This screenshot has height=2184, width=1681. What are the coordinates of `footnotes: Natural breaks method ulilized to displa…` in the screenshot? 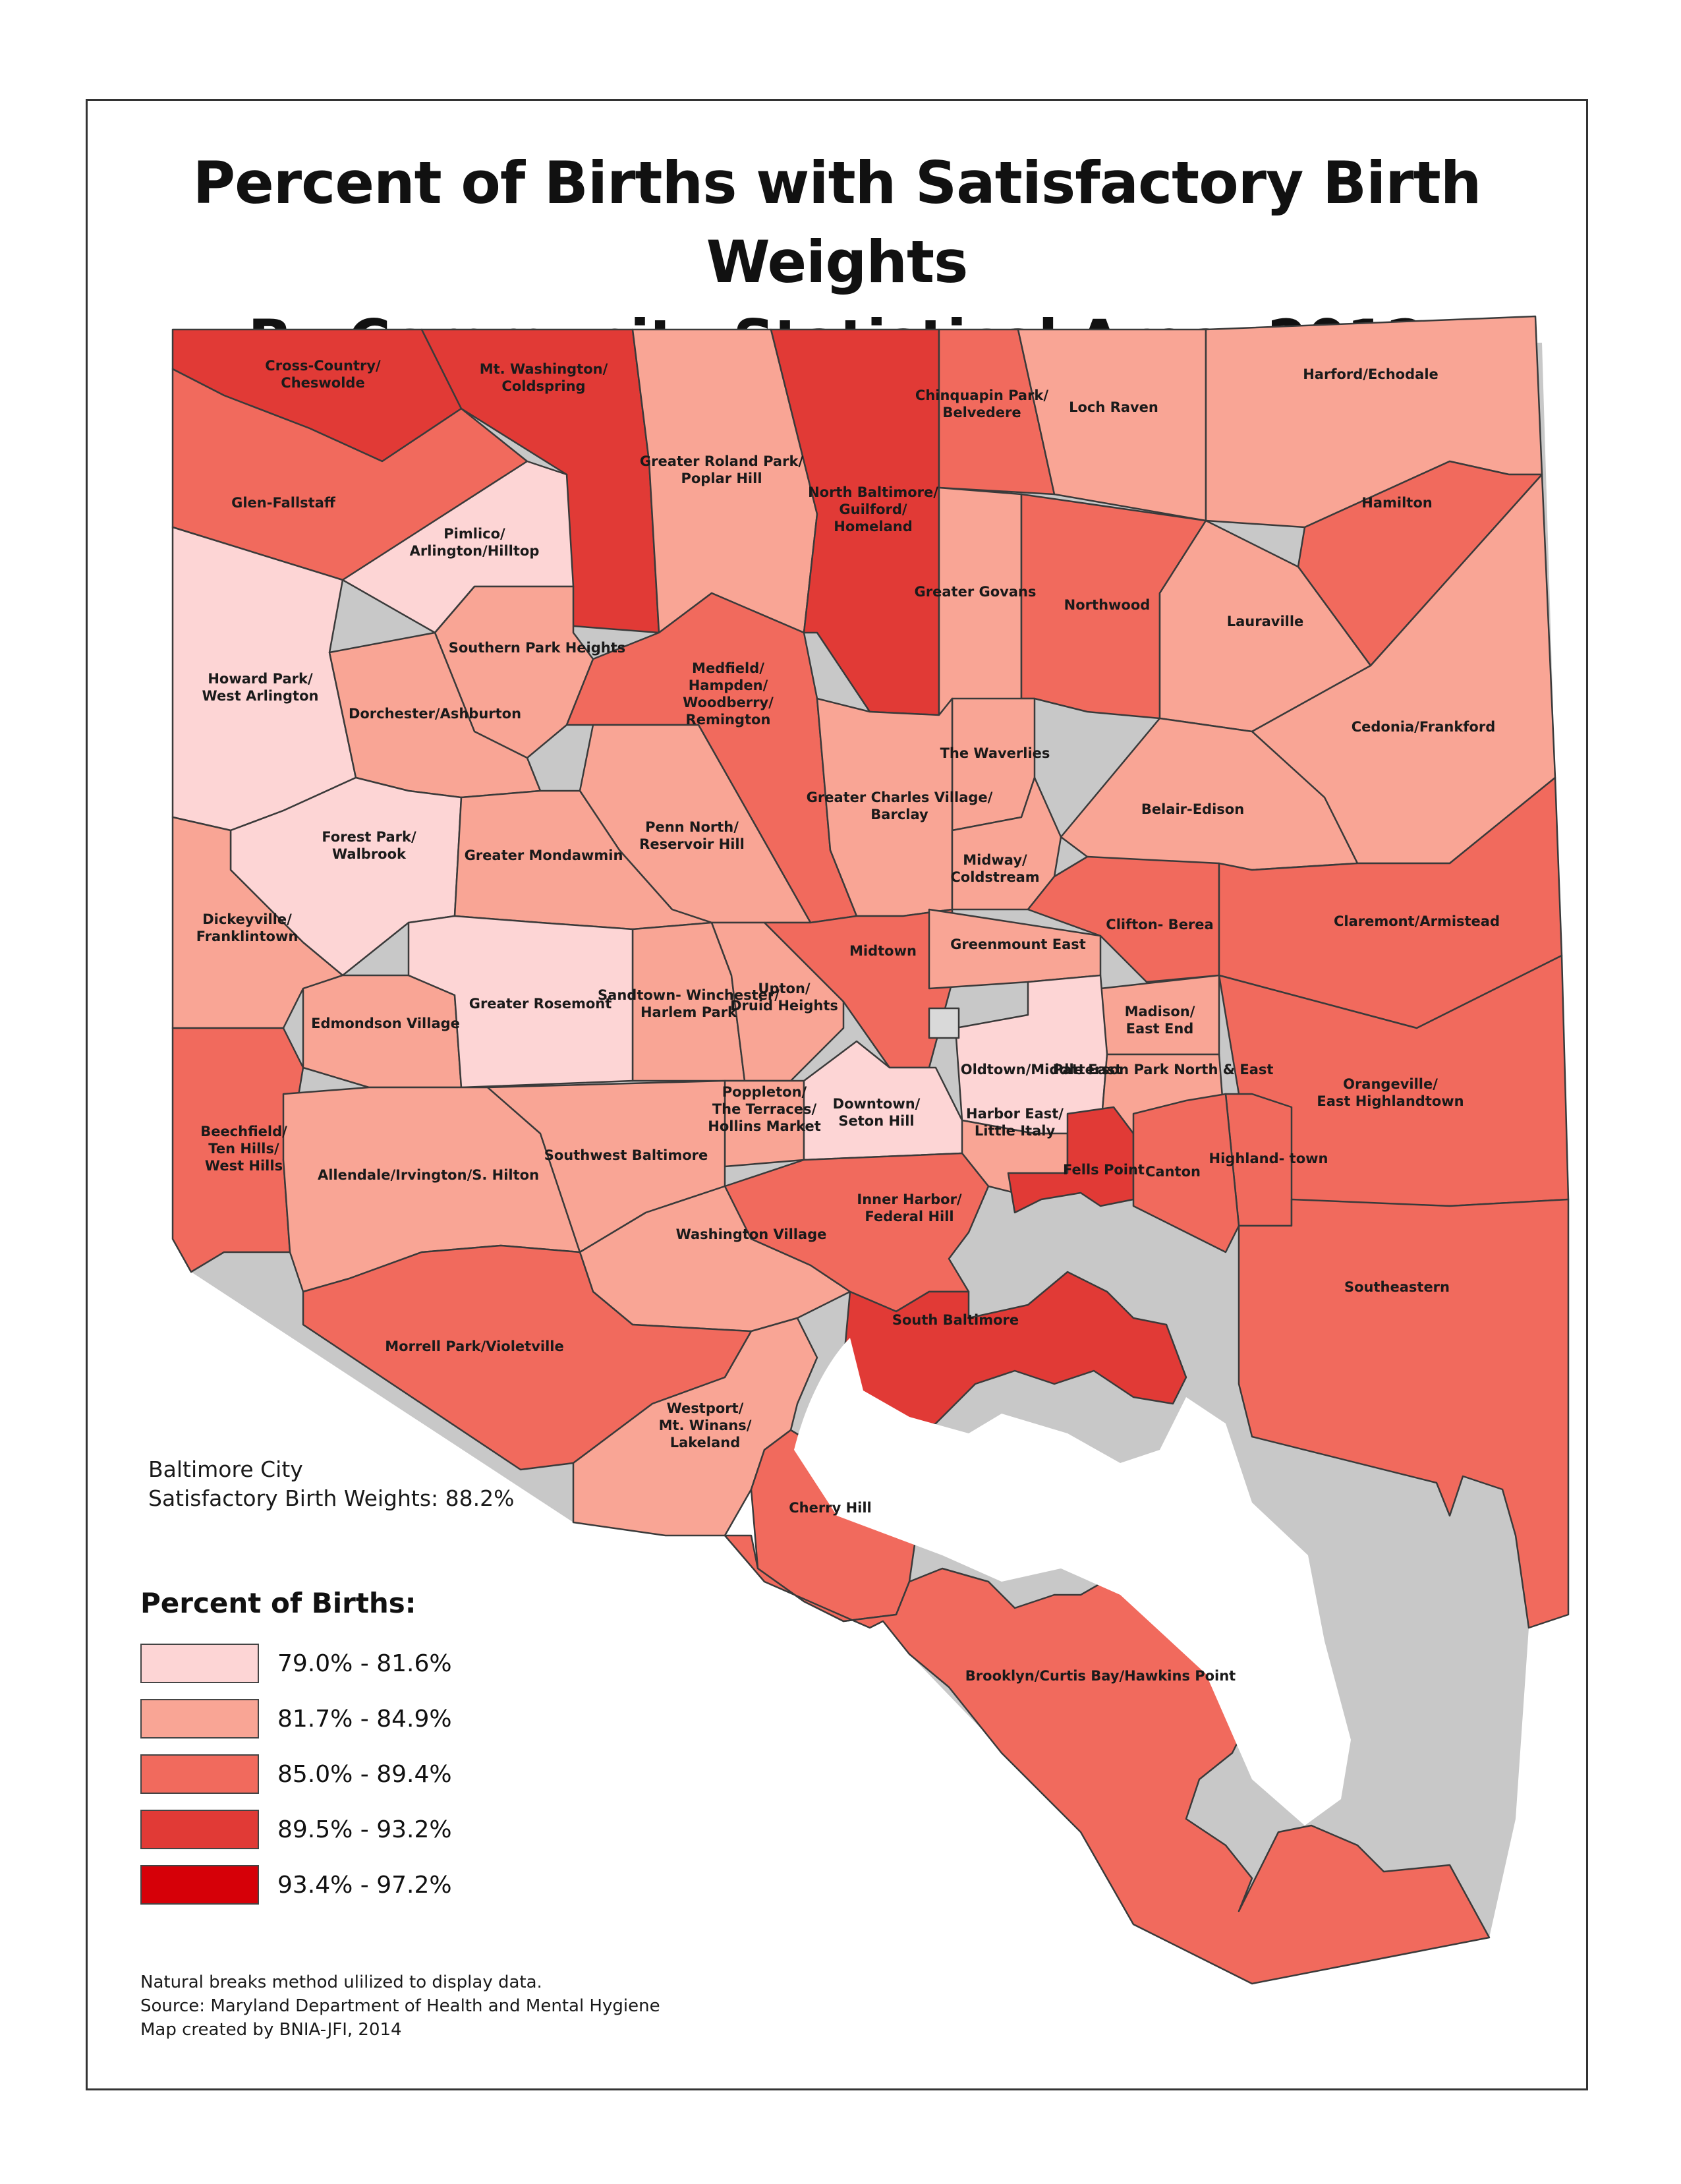 It's located at (400, 2006).